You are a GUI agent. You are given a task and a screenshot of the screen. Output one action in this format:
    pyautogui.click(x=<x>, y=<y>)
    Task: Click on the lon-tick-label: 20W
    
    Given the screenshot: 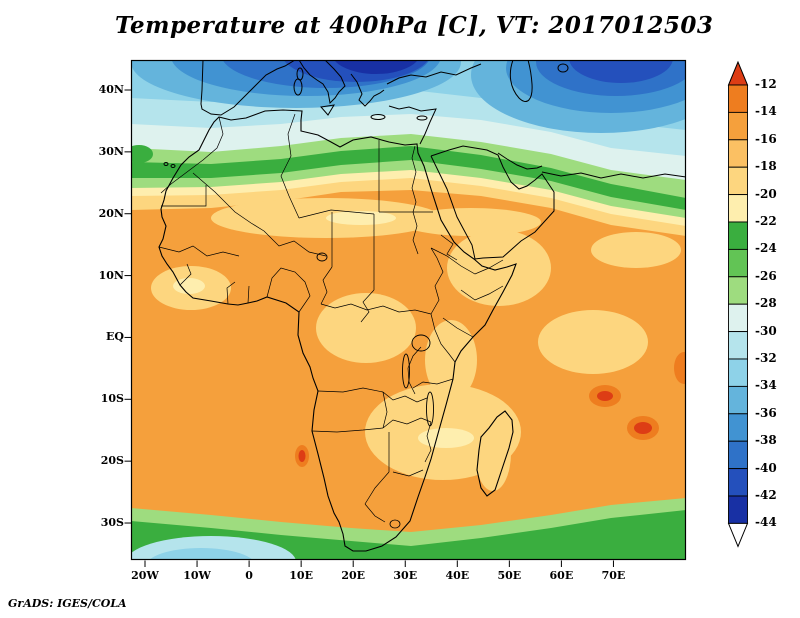 What is the action you would take?
    pyautogui.click(x=145, y=575)
    